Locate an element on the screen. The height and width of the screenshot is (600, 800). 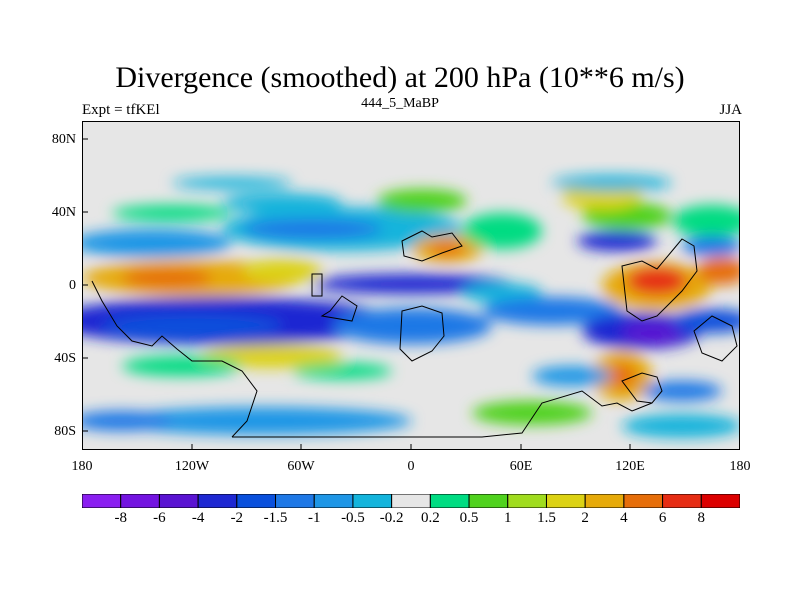
y-tick-label: 40N is located at coordinates (63, 212).